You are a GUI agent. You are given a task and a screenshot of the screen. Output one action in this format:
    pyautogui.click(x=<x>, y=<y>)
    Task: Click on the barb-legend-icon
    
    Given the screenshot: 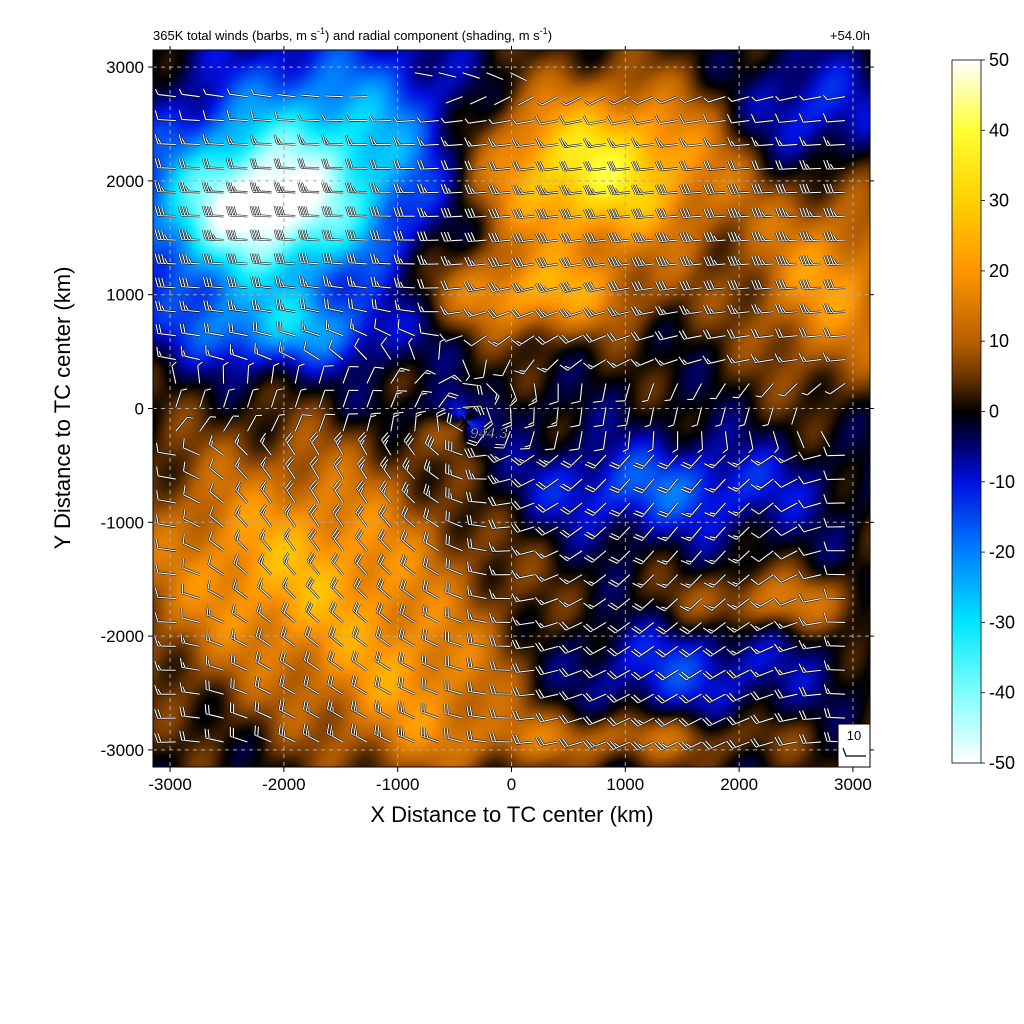 What is the action you would take?
    pyautogui.click(x=854, y=752)
    